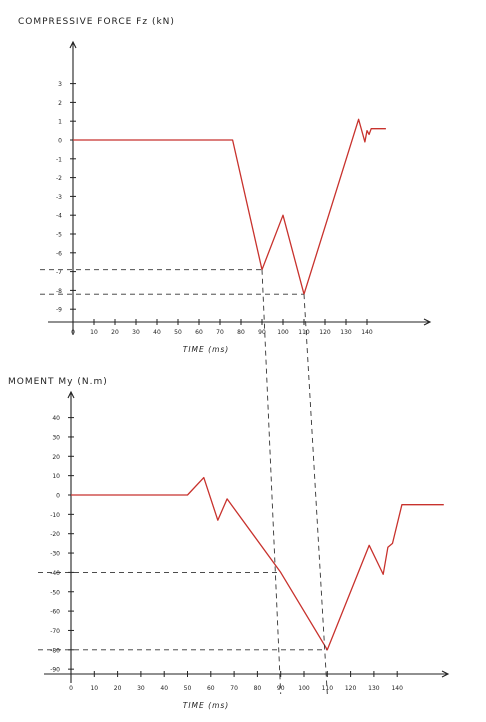 Image resolution: width=486 pixels, height=722 pixels. I want to click on chart-title: COMPRESSIVE FORCE Fz (kN), so click(96, 22).